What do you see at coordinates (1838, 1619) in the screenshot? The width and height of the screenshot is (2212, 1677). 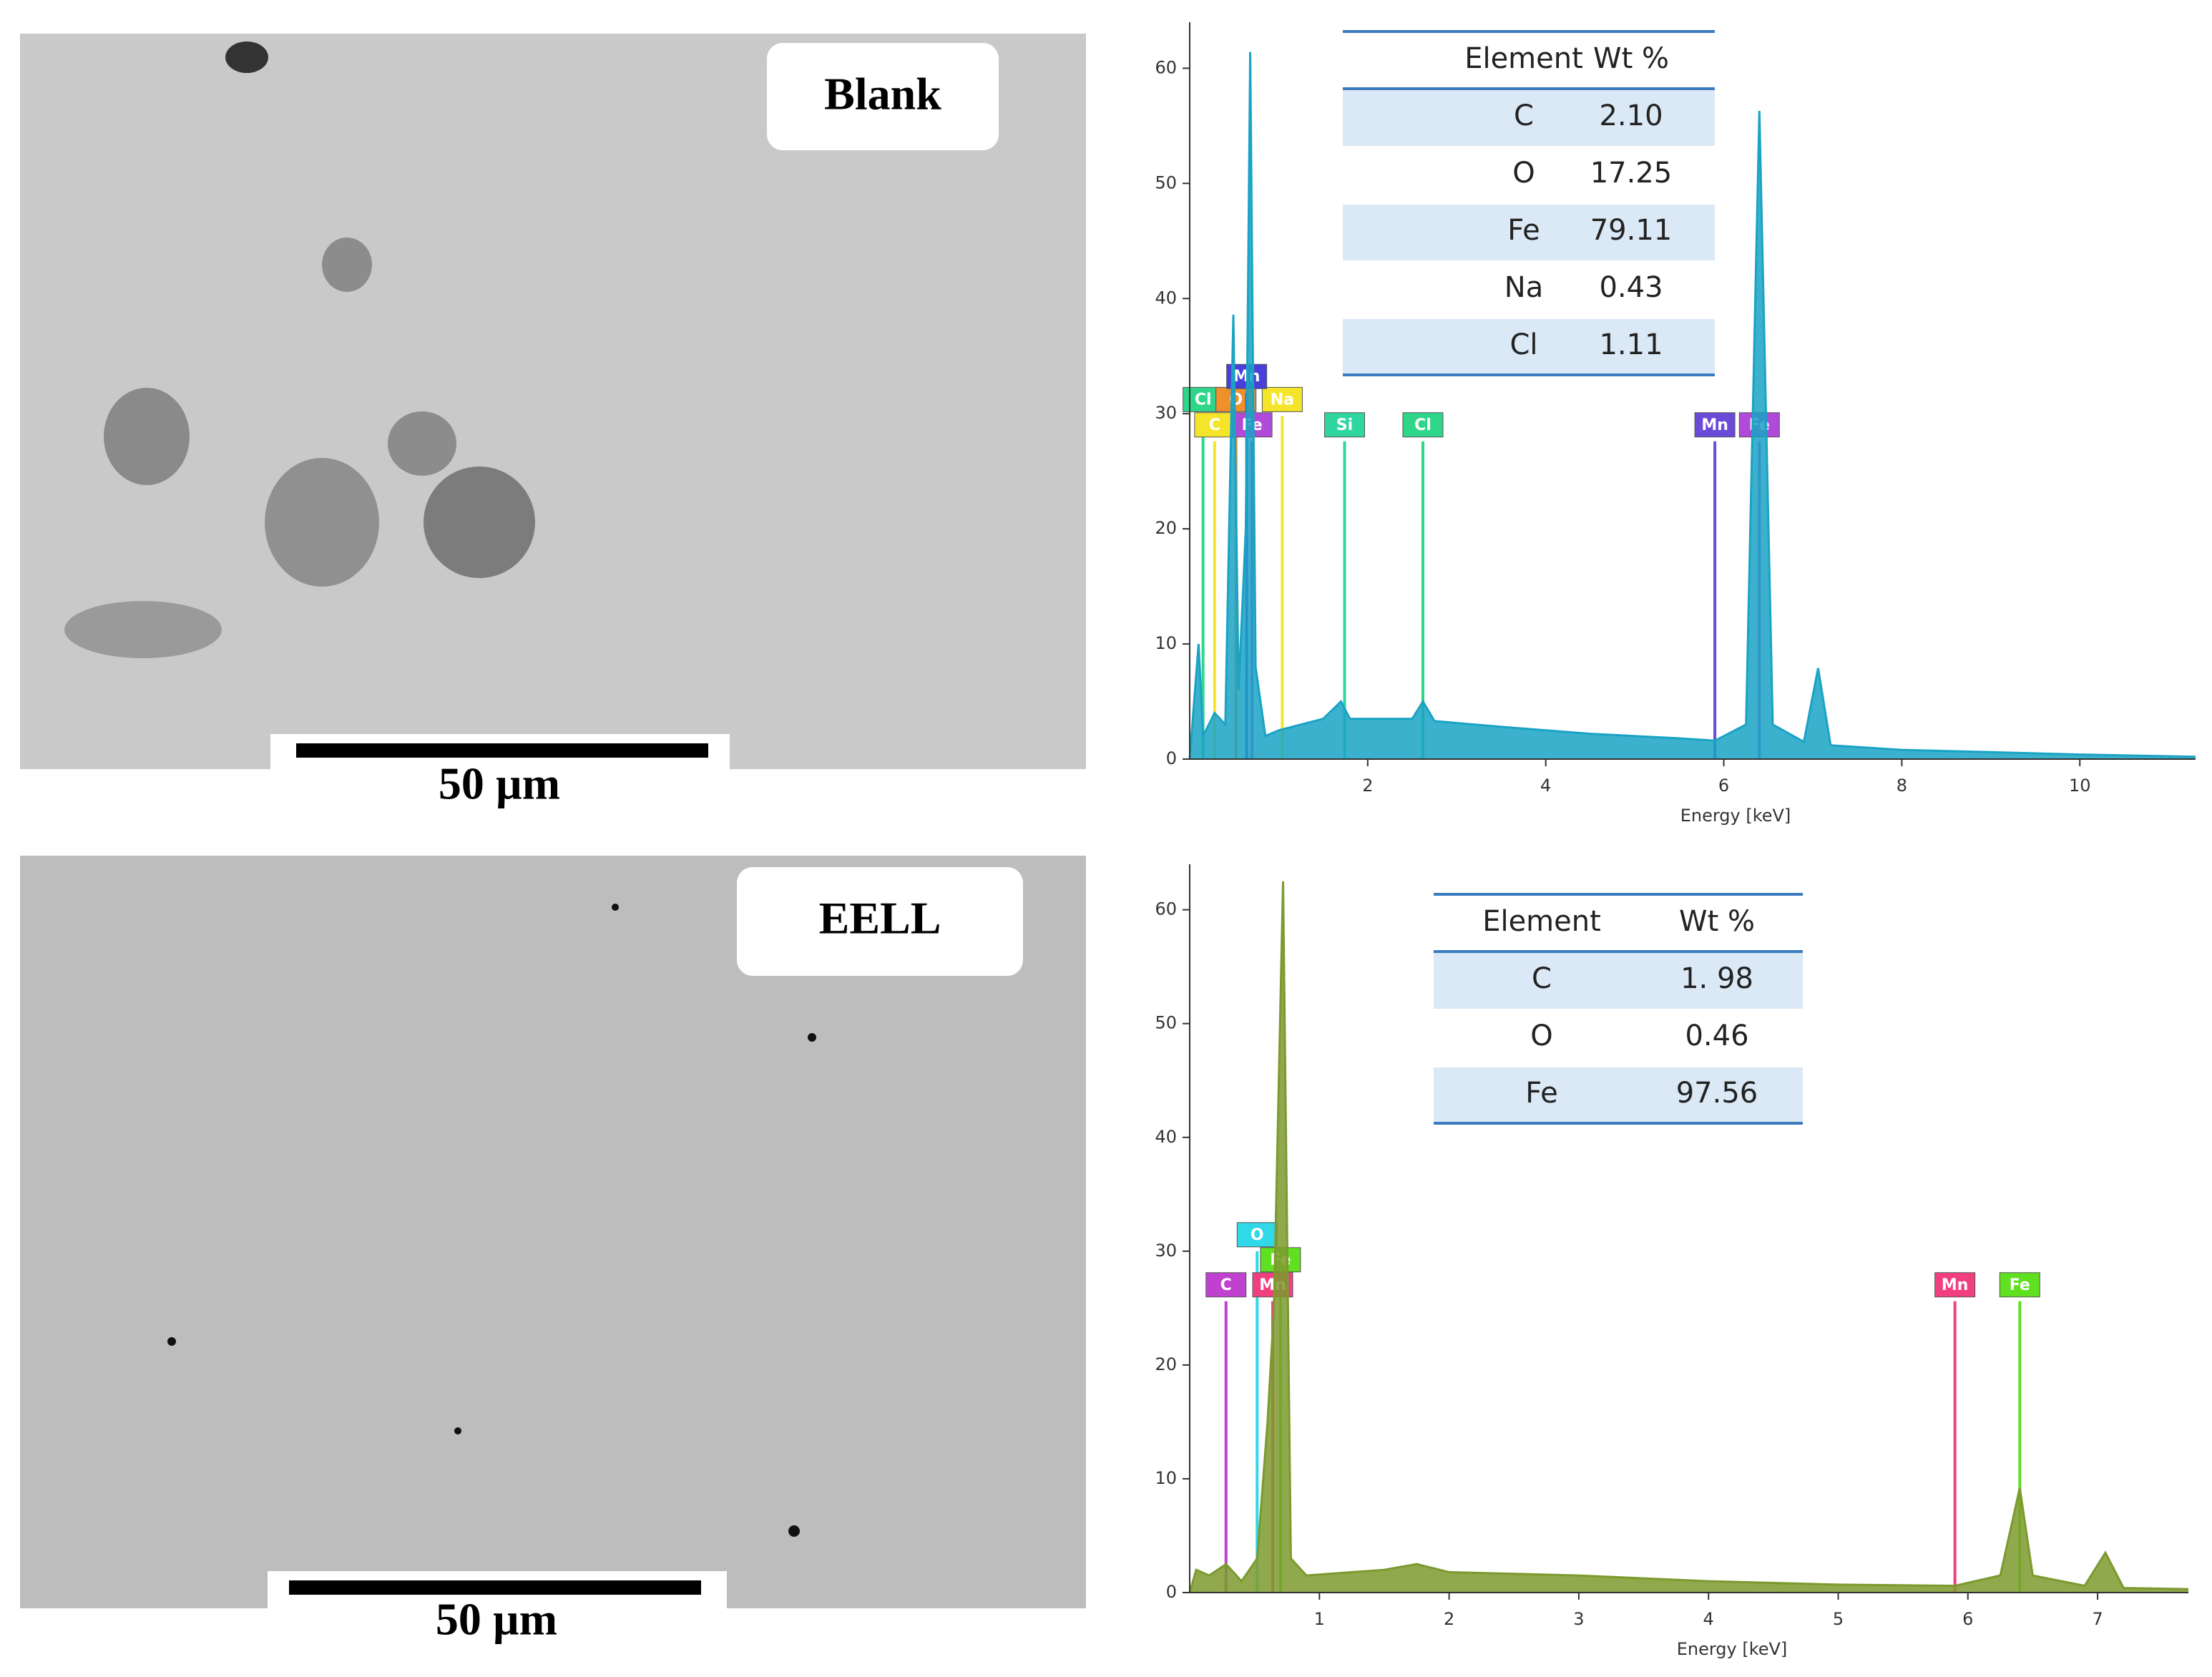 I see `x-tick-label: 5` at bounding box center [1838, 1619].